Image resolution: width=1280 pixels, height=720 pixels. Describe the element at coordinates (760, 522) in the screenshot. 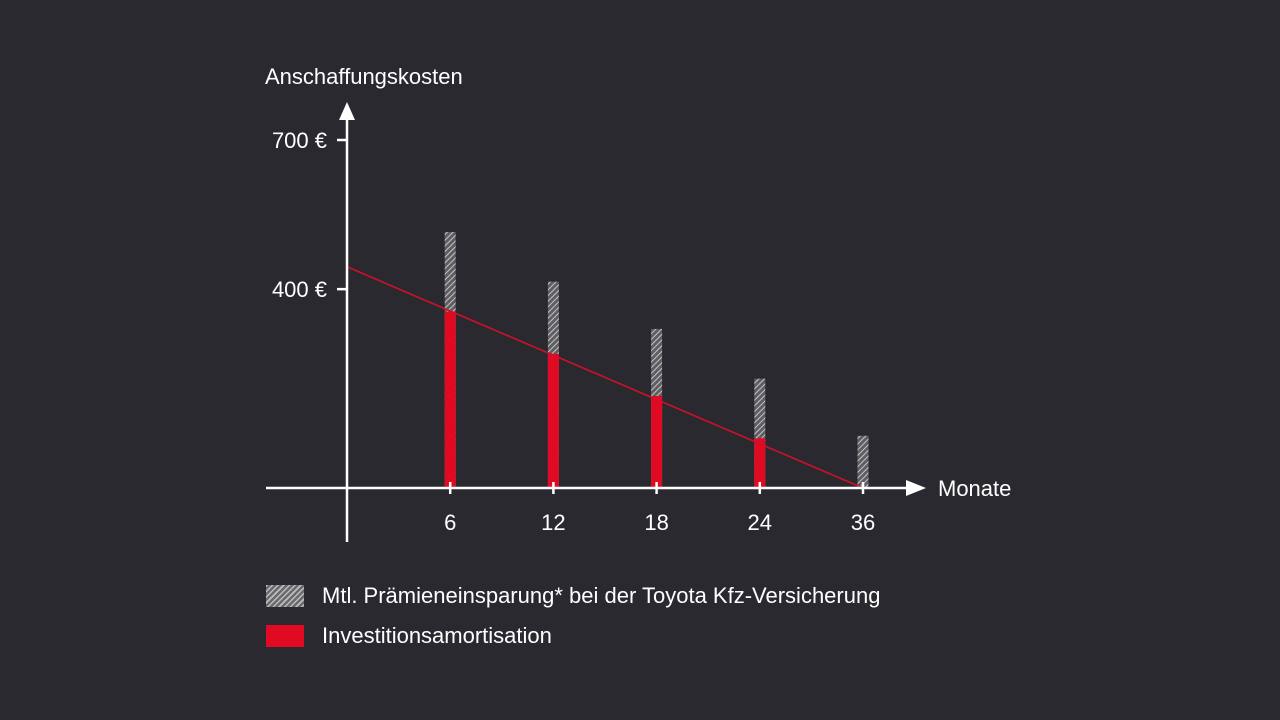

I see `x-tick-label: 24` at that location.